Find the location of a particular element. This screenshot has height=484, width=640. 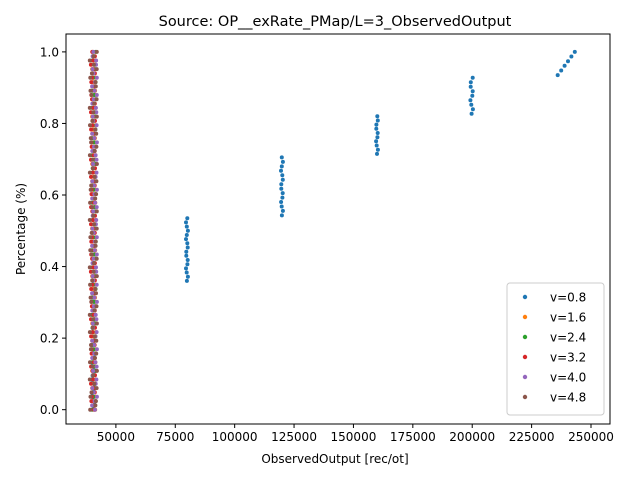

legend-label: v=1.6 is located at coordinates (568, 318).